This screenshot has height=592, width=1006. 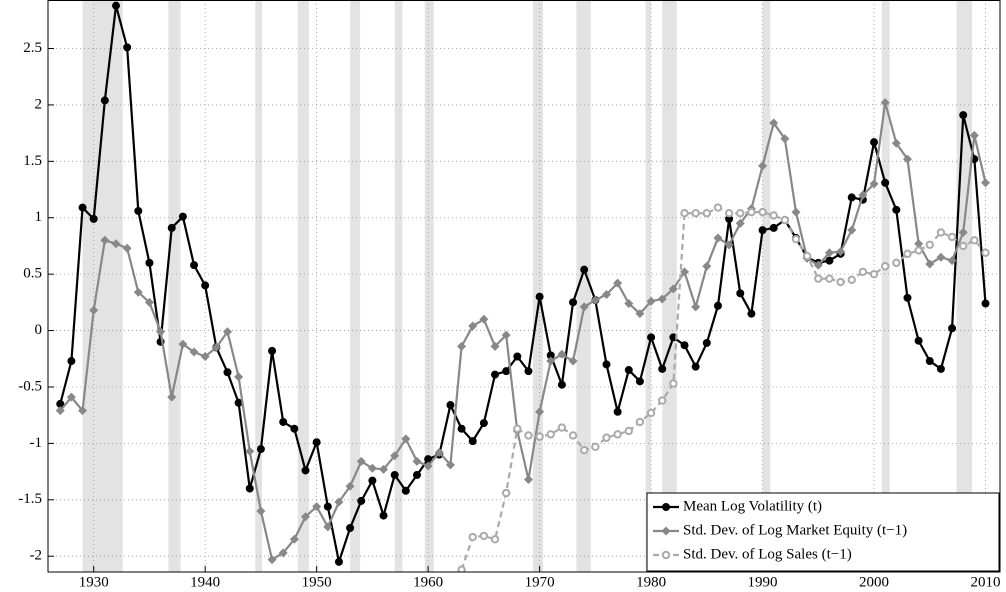 What do you see at coordinates (32, 48) in the screenshot?
I see `y-tick-label: 2.5` at bounding box center [32, 48].